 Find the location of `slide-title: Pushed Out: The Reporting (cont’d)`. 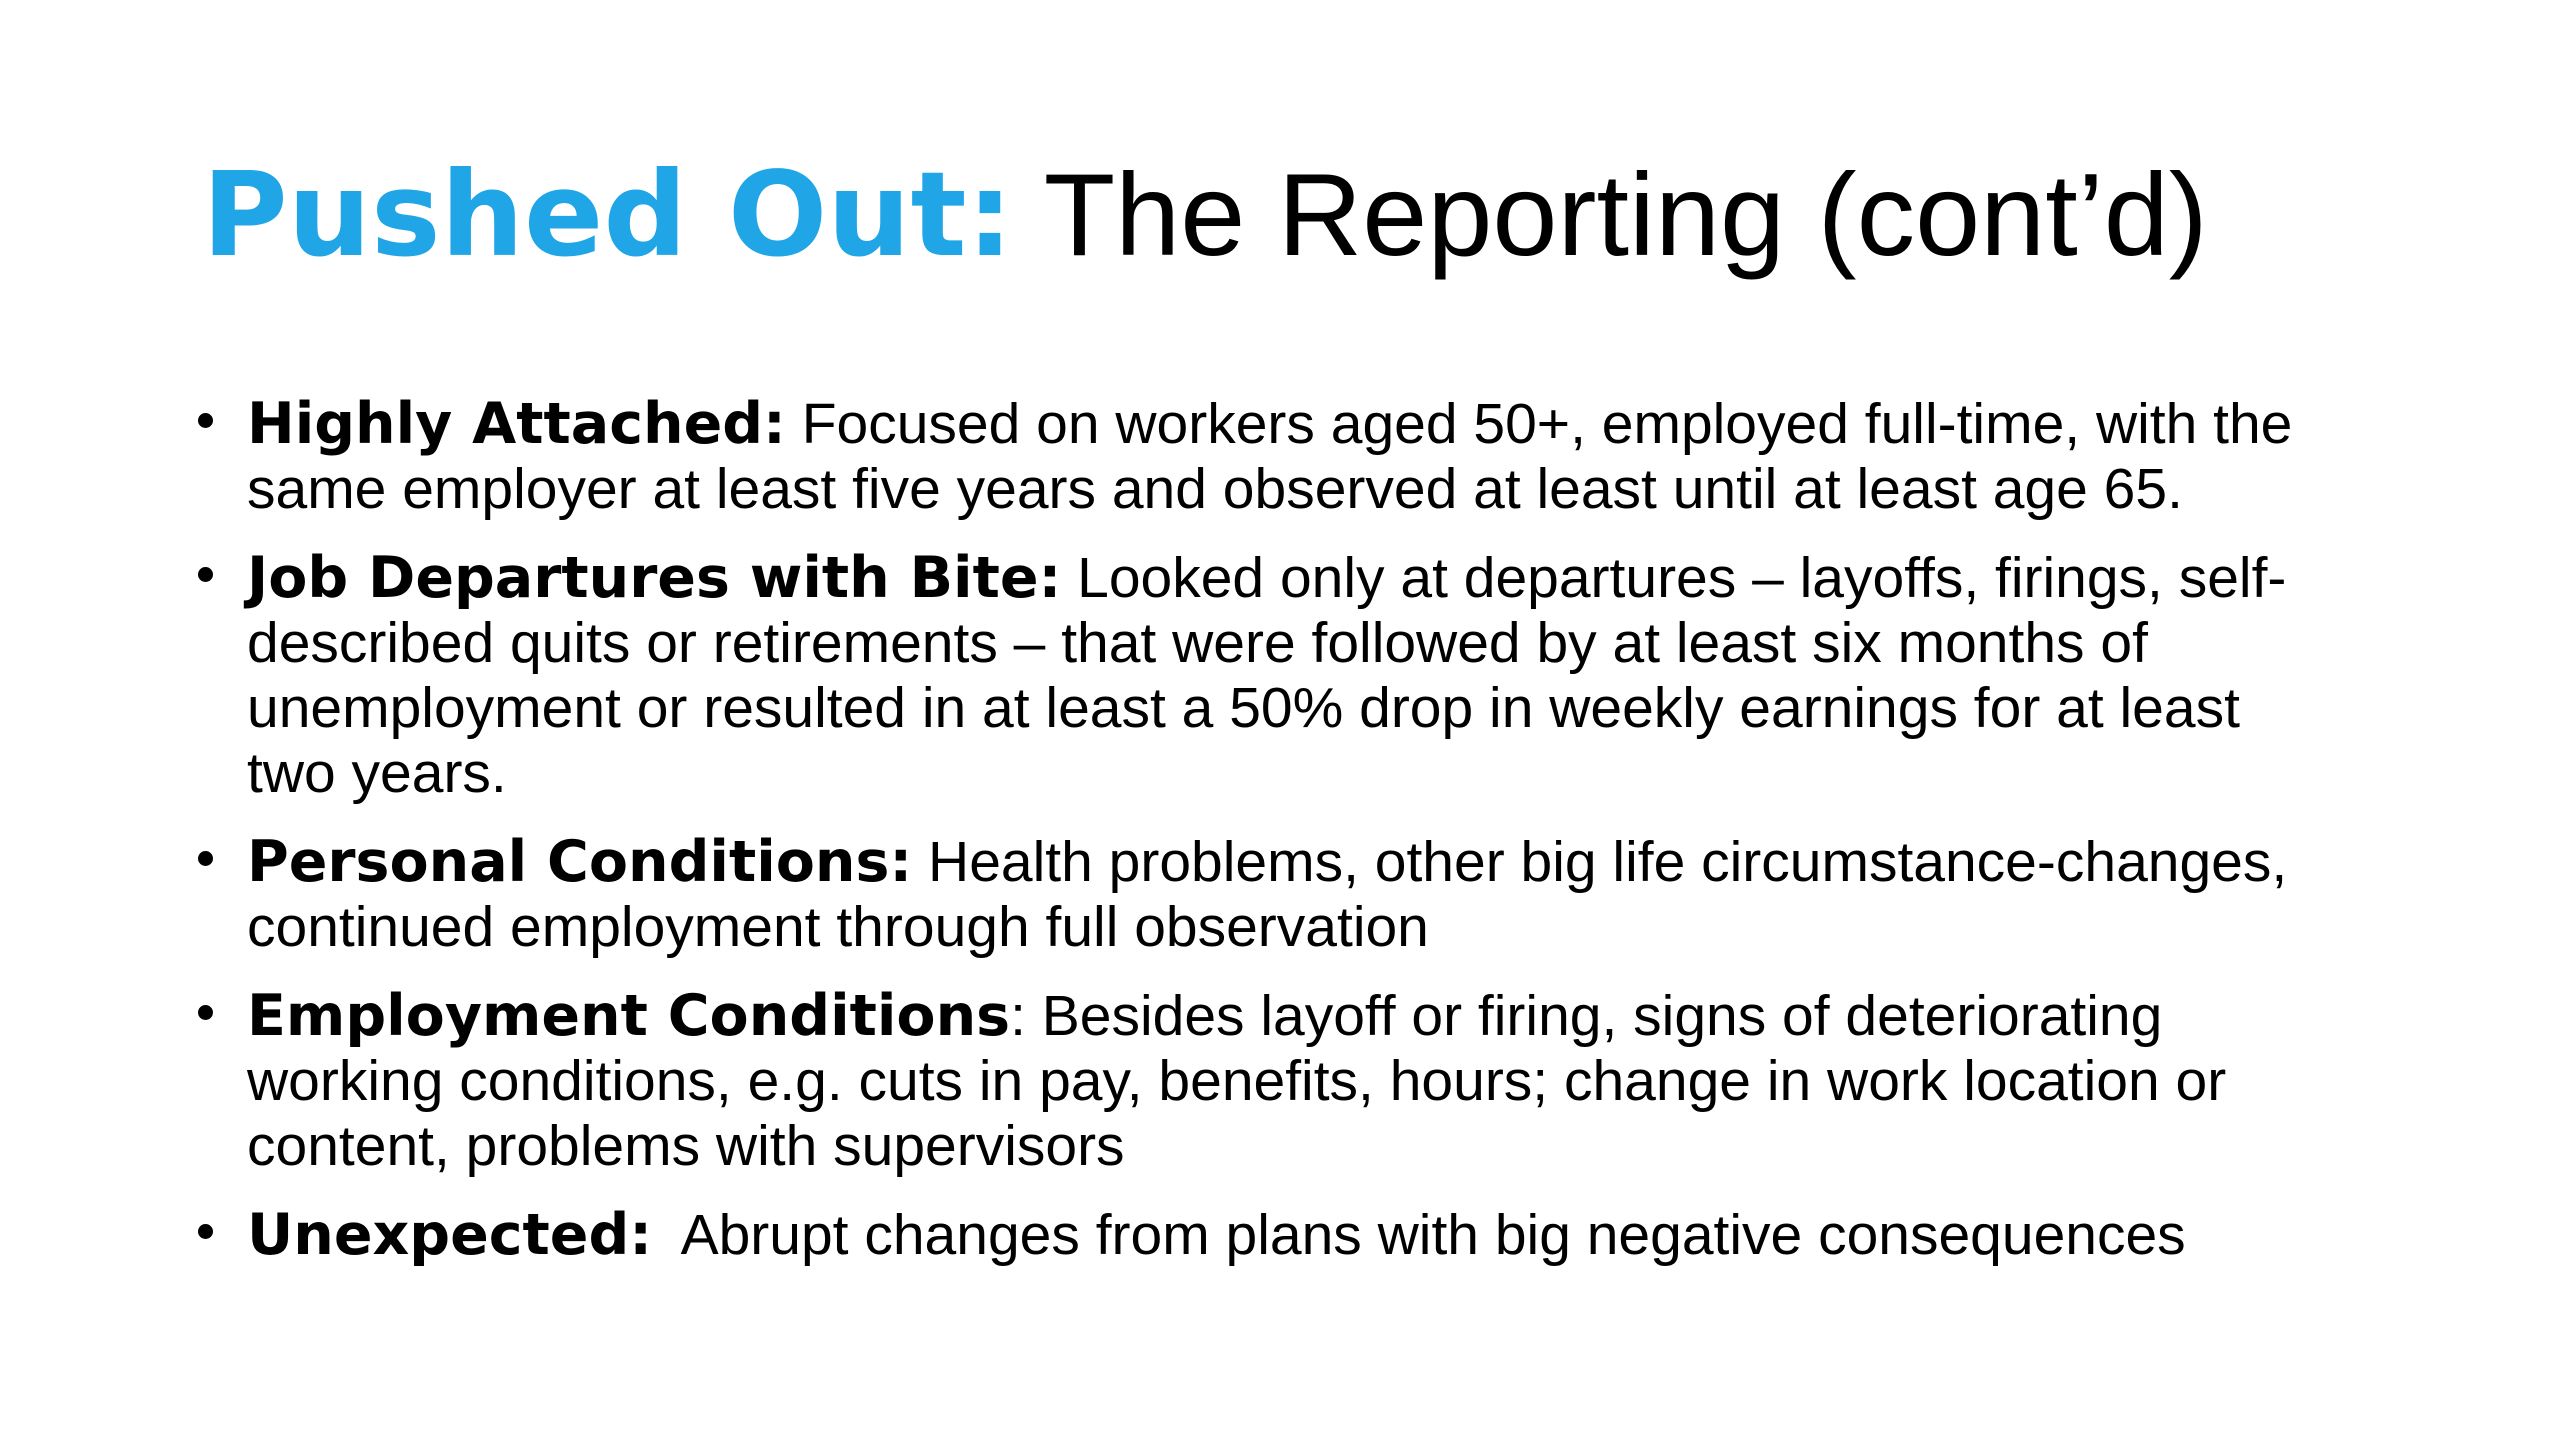

slide-title: Pushed Out: The Reporting (cont’d) is located at coordinates (1205, 214).